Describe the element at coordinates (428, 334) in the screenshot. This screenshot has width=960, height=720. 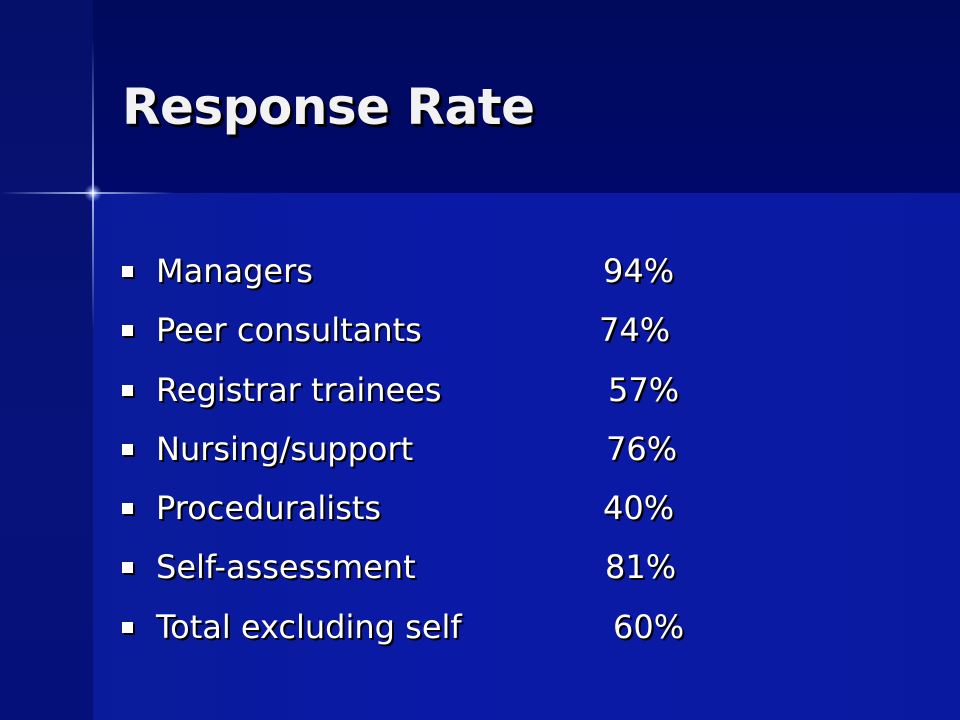
I see `list-item: Peer consultants 74%` at that location.